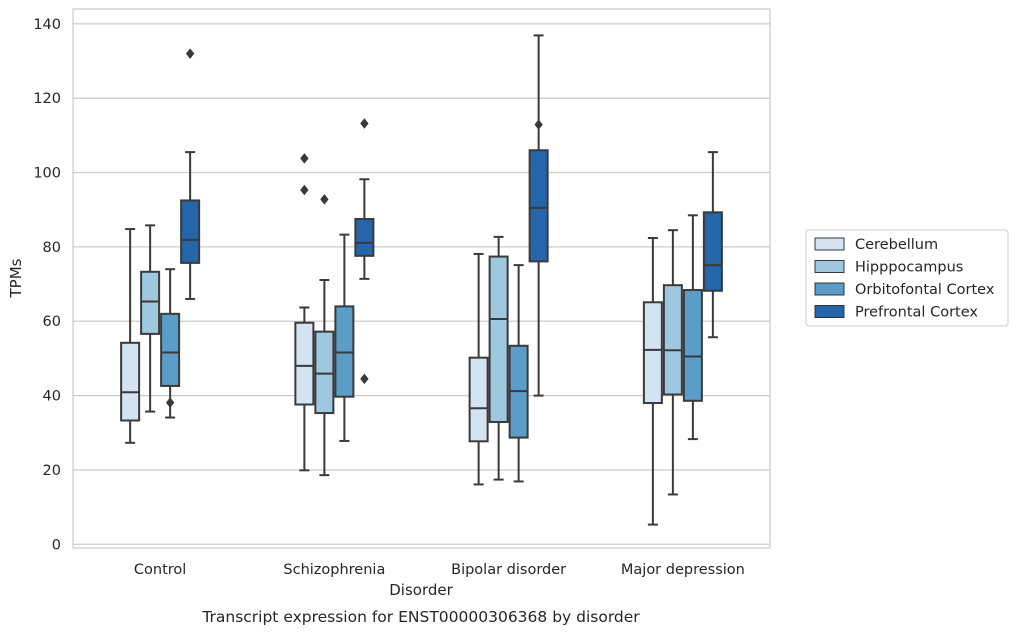 The height and width of the screenshot is (634, 1018). I want to click on y-tick-label: 80, so click(52, 248).